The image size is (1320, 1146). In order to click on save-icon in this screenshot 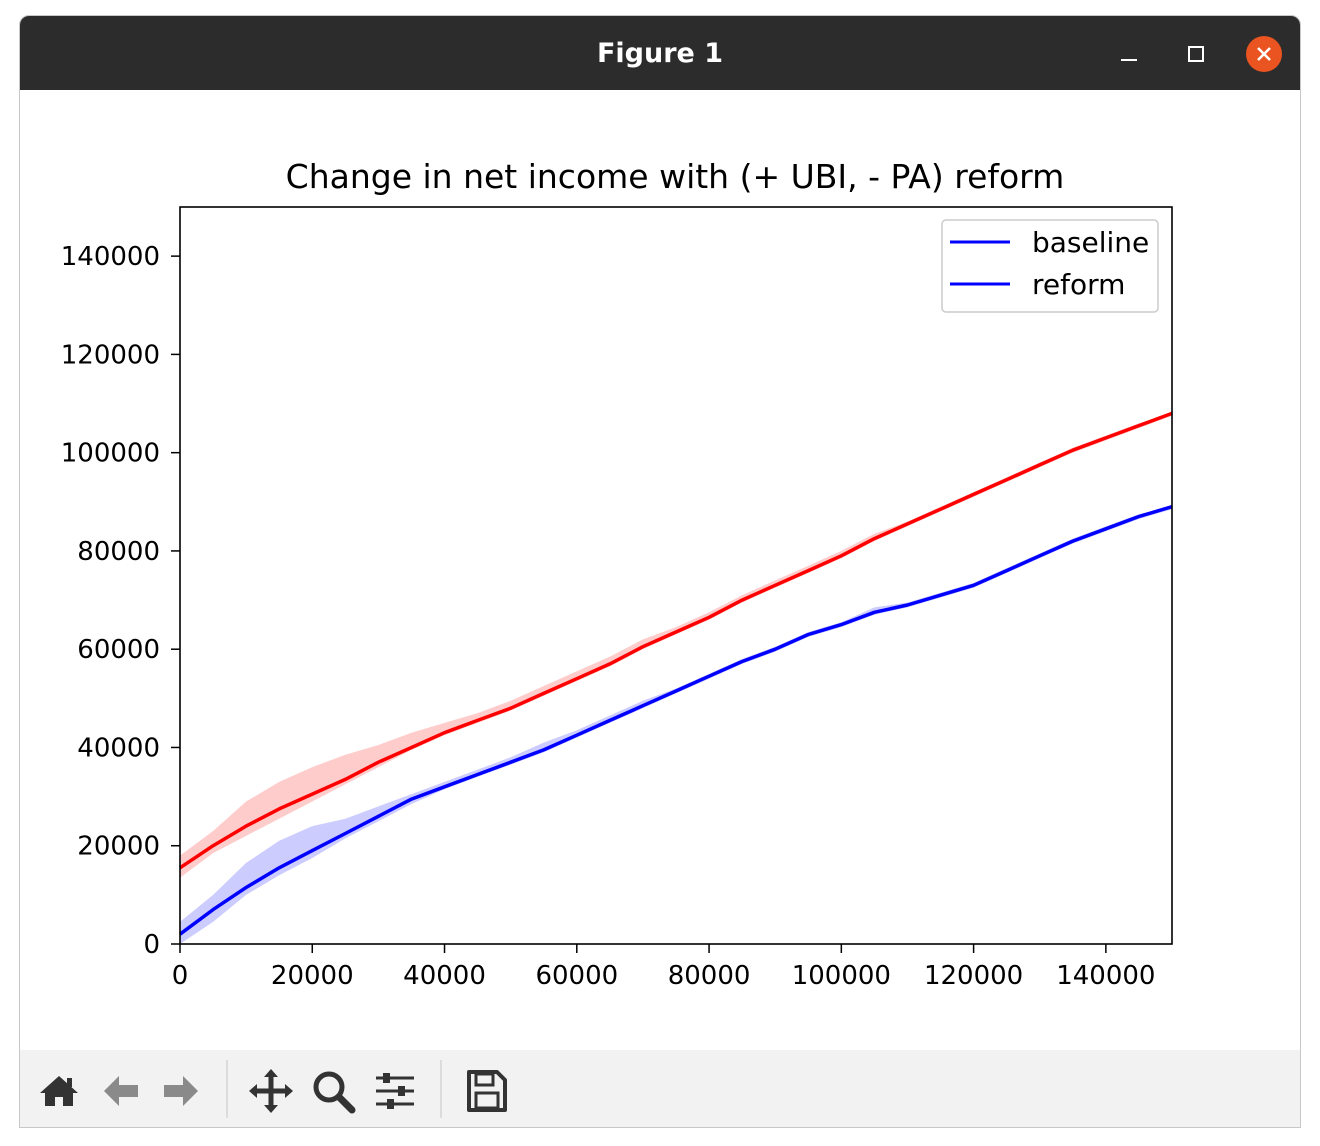, I will do `click(486, 1091)`.